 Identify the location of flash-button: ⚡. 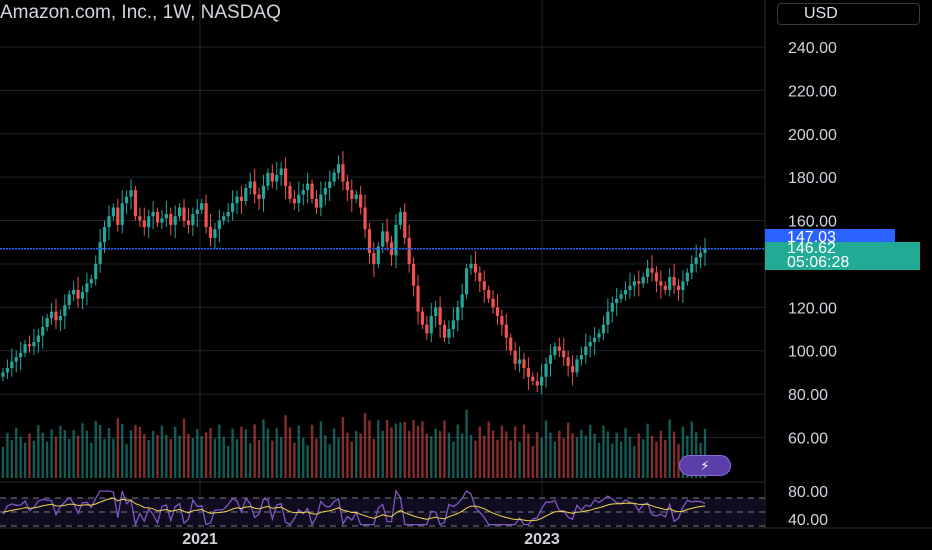
(705, 465).